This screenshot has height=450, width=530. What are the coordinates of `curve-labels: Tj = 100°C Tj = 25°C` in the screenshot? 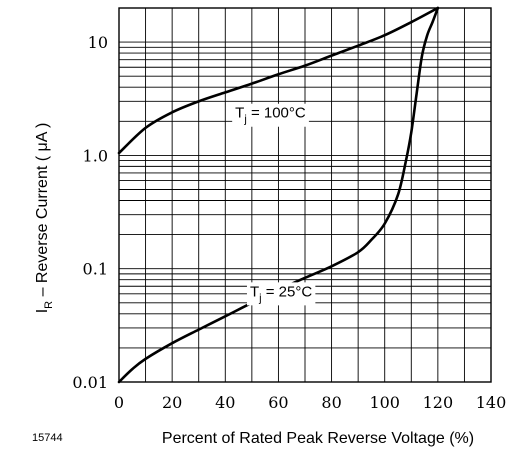 It's located at (274, 204).